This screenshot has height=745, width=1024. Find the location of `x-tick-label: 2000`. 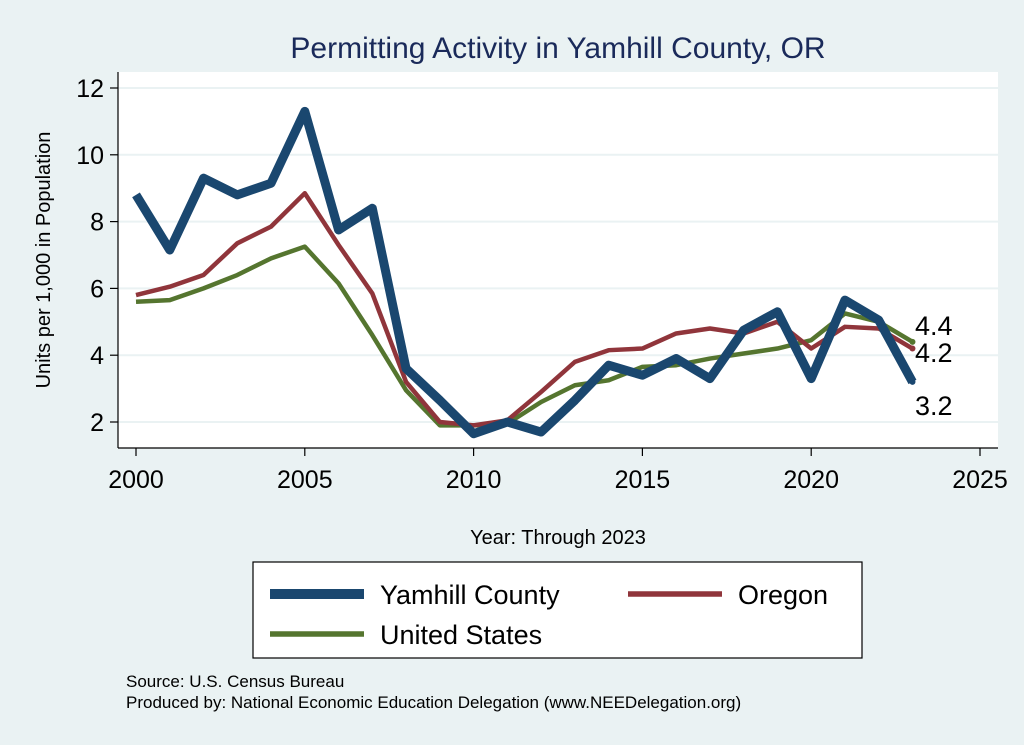

x-tick-label: 2000 is located at coordinates (136, 480).